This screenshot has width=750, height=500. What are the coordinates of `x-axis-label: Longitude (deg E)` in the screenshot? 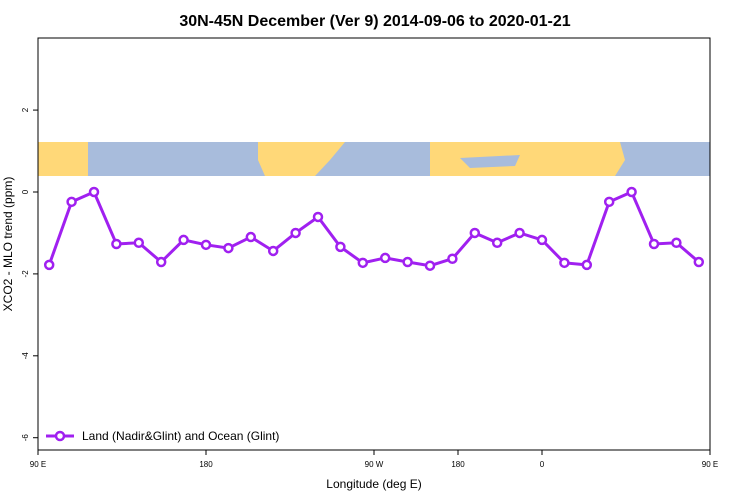 It's located at (373, 484).